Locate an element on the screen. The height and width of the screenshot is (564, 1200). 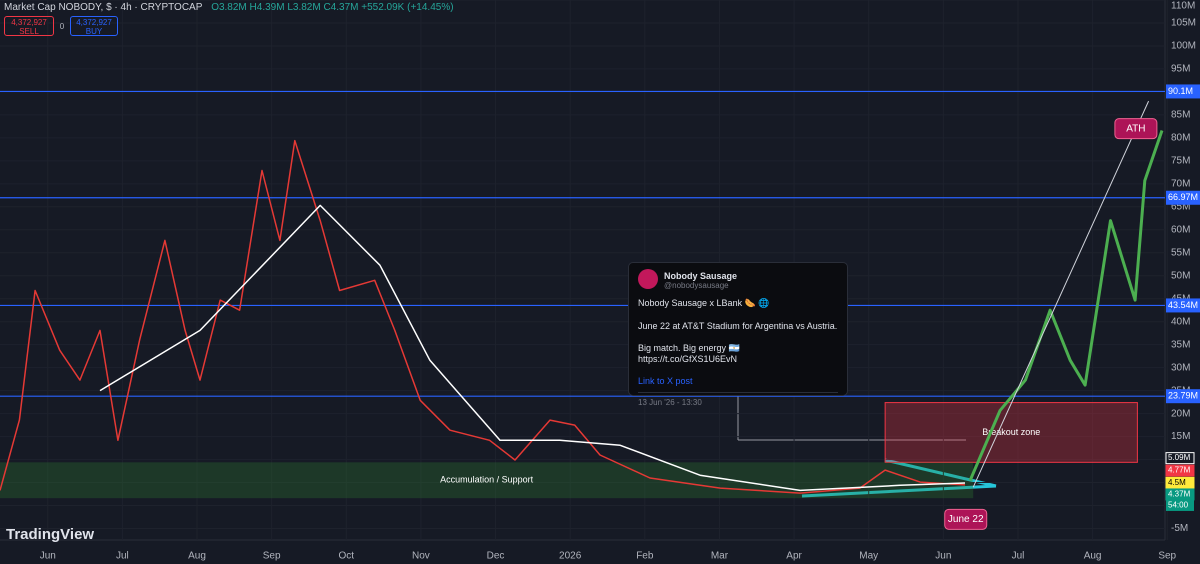
x-tick-label: 2026 is located at coordinates (570, 556).